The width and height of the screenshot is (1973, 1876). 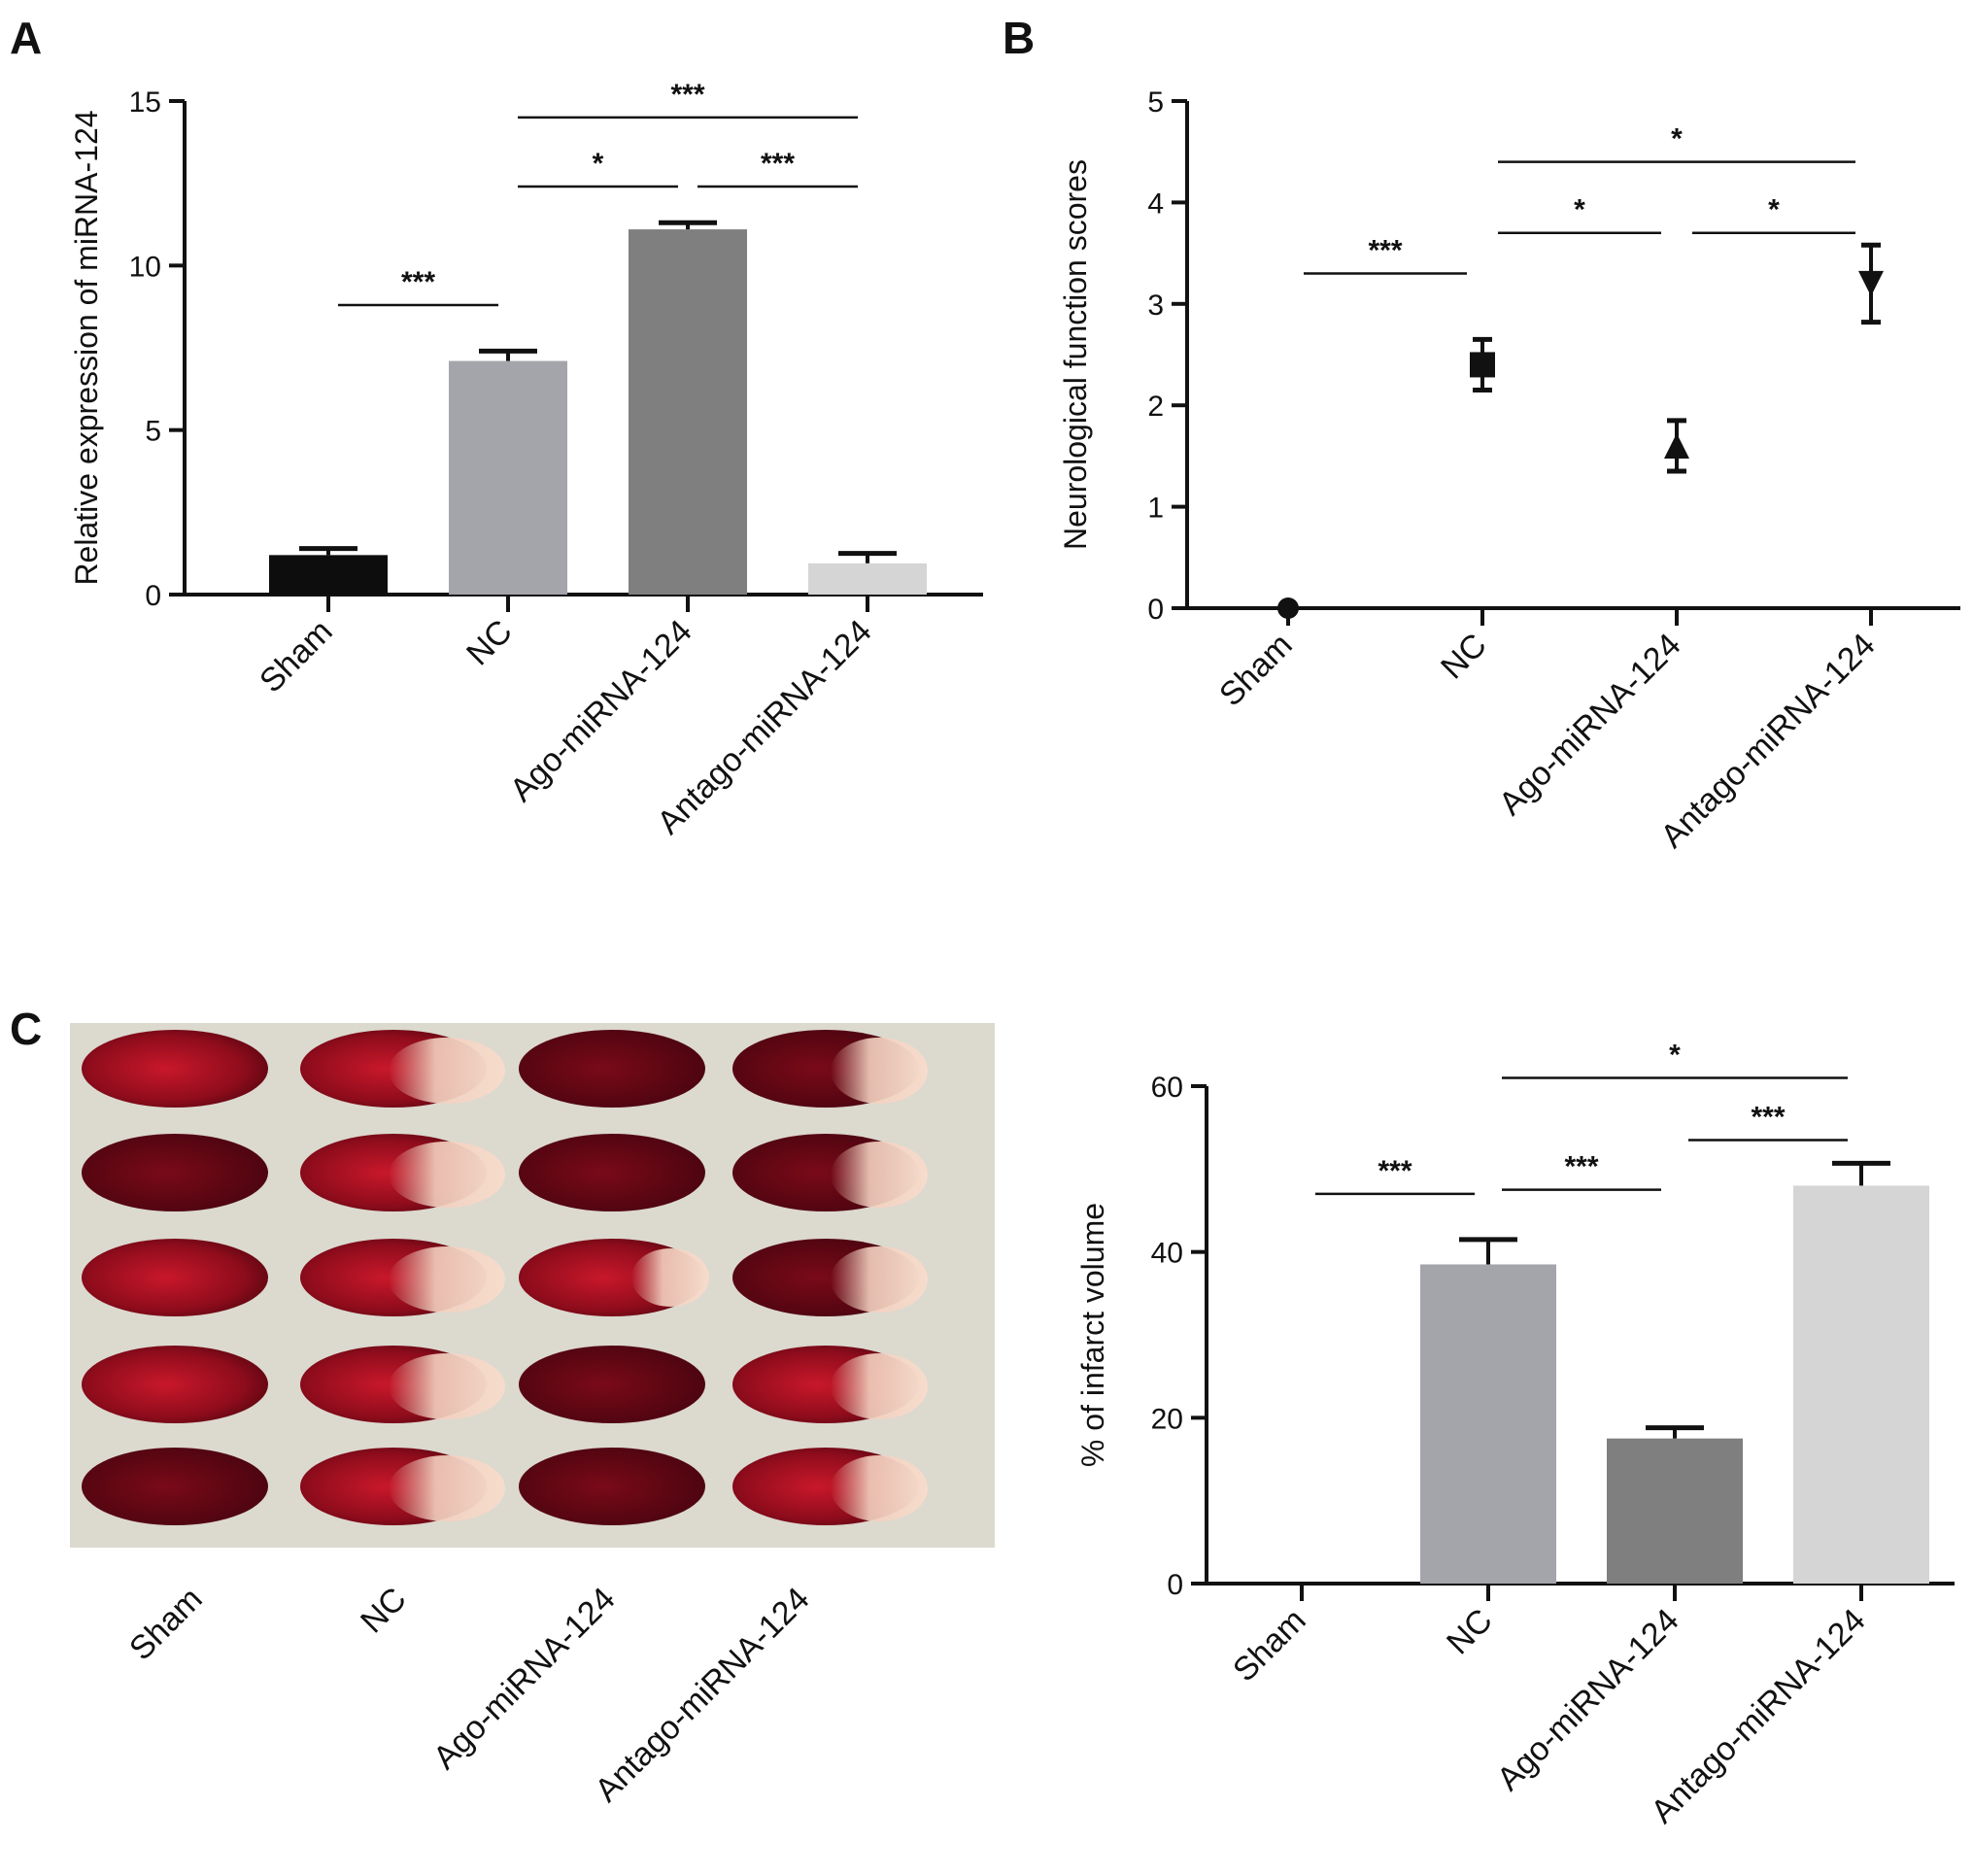 I want to click on brain-slice-photo, so click(x=532, y=1285).